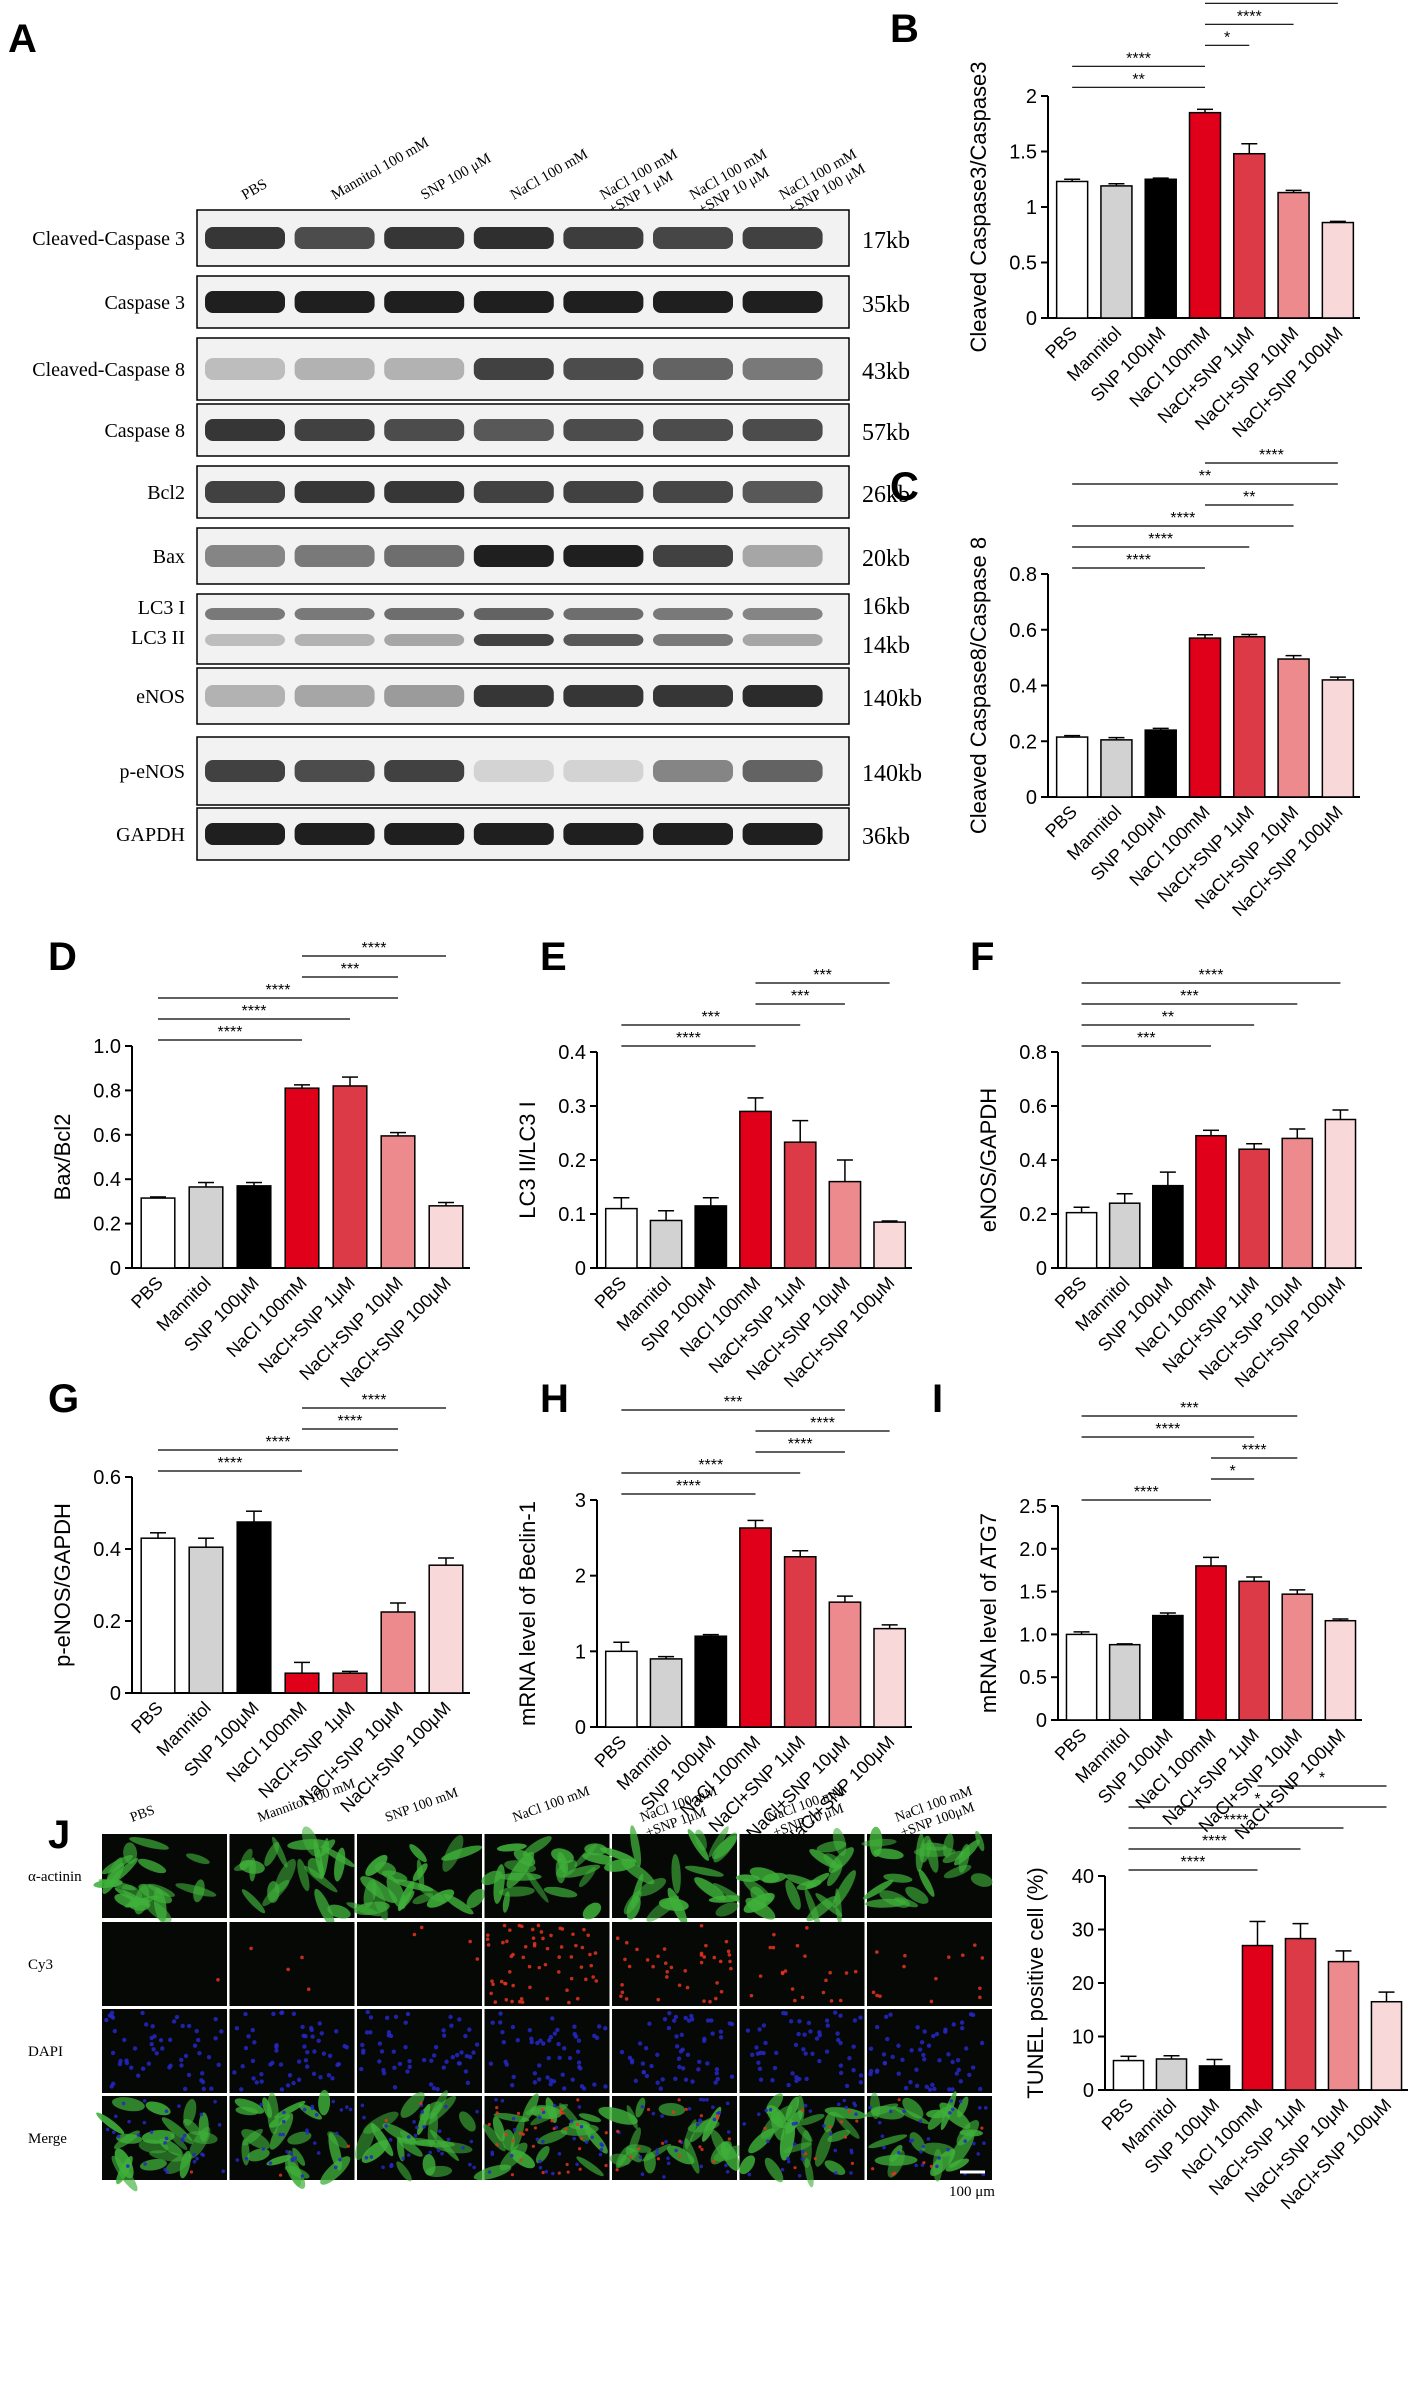 The height and width of the screenshot is (2381, 1427). Describe the element at coordinates (553, 957) in the screenshot. I see `panel-label: E` at that location.